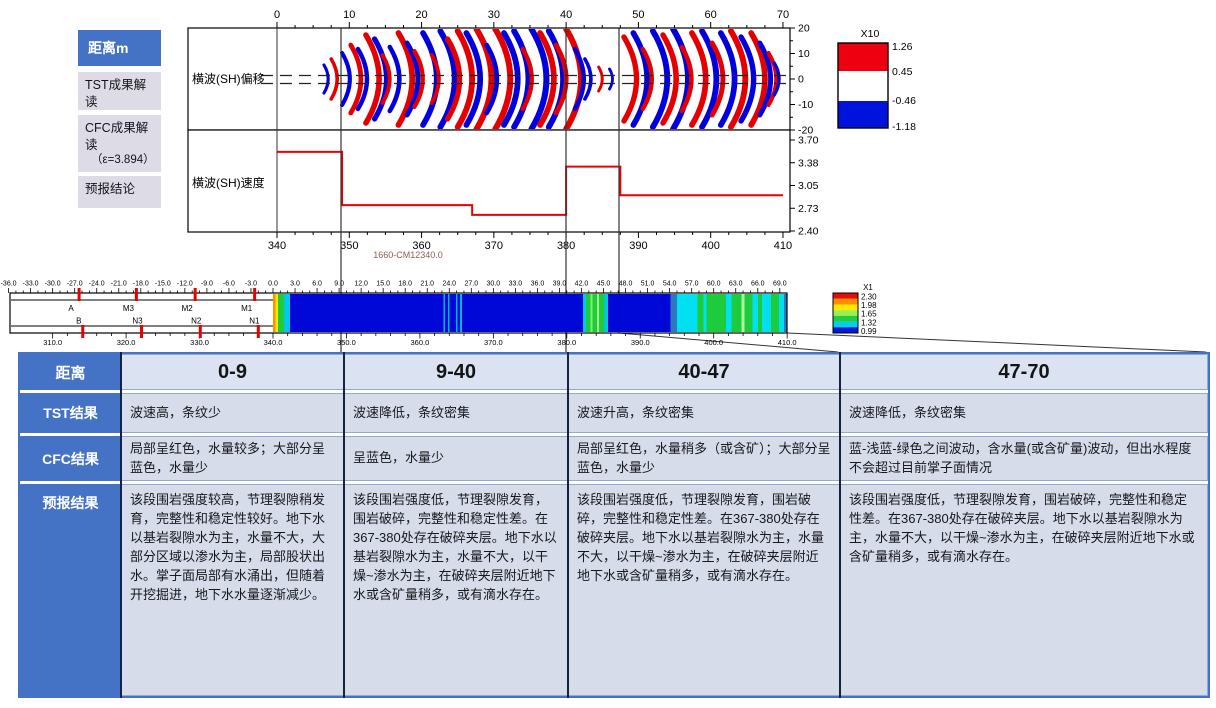 Image resolution: width=1216 pixels, height=708 pixels. I want to click on strip-ruler-top-label: 6.0, so click(317, 284).